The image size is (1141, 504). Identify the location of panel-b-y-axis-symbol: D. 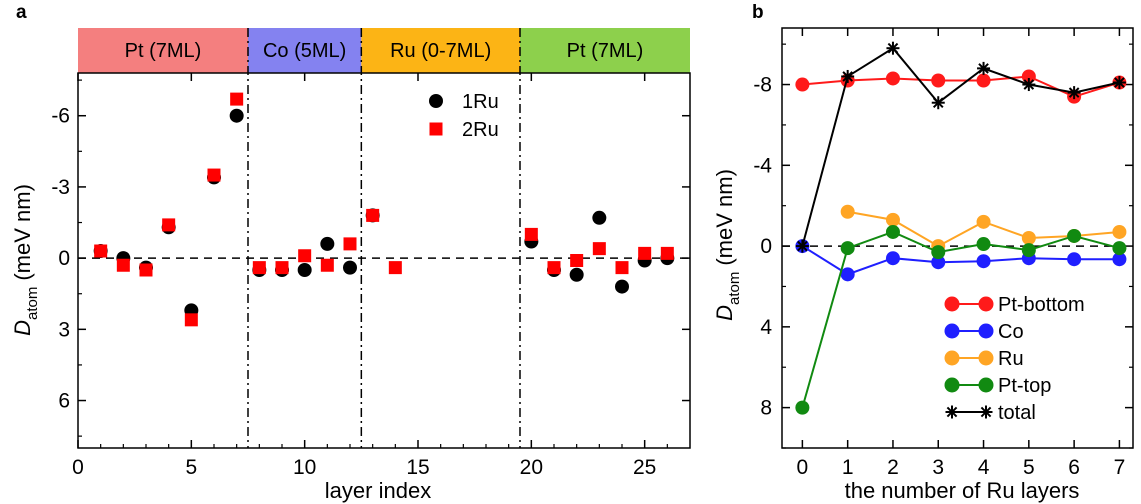
(724, 313).